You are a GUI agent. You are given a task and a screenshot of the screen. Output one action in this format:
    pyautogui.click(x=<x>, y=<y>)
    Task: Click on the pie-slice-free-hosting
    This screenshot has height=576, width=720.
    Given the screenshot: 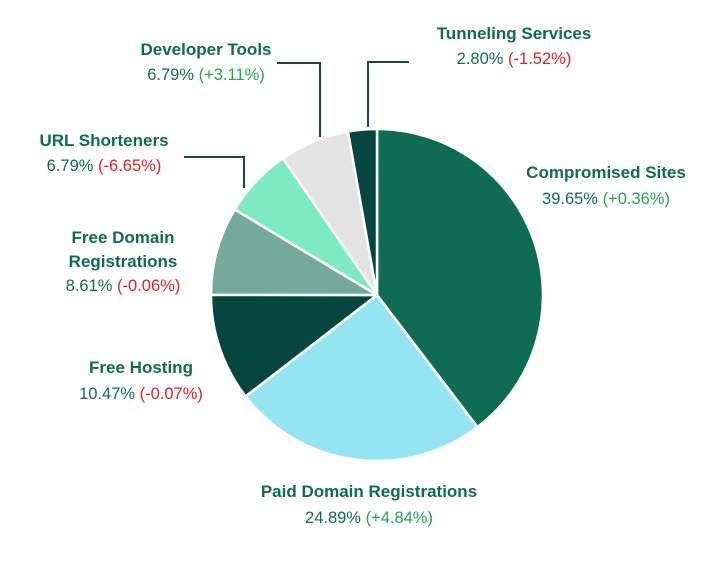 What is the action you would take?
    pyautogui.click(x=294, y=345)
    